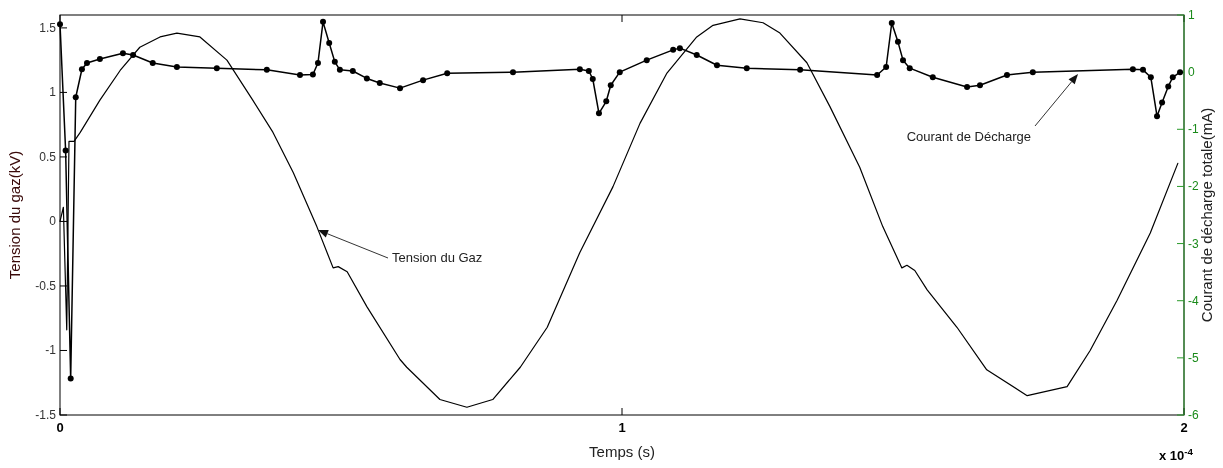 The width and height of the screenshot is (1223, 468). Describe the element at coordinates (622, 451) in the screenshot. I see `x-axis-title: Temps (s)` at that location.